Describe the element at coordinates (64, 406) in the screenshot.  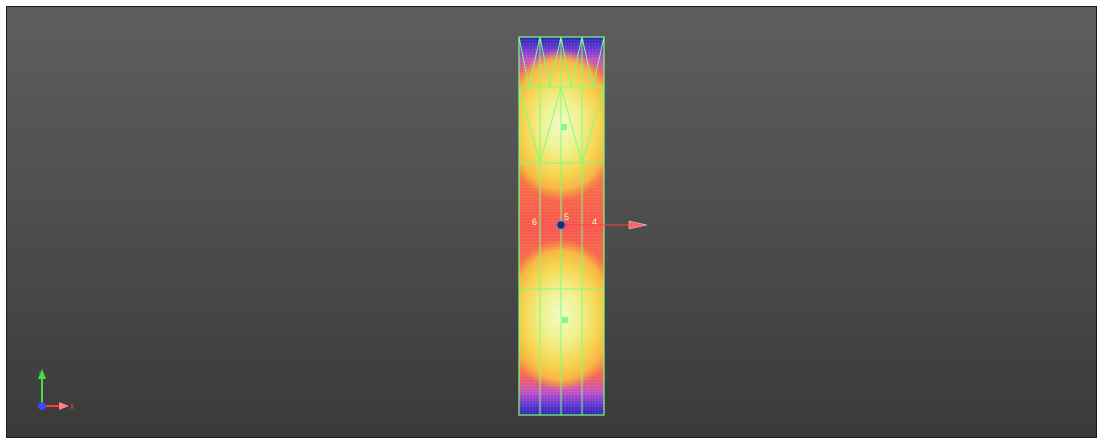
I see `x-axis-arrowhead` at that location.